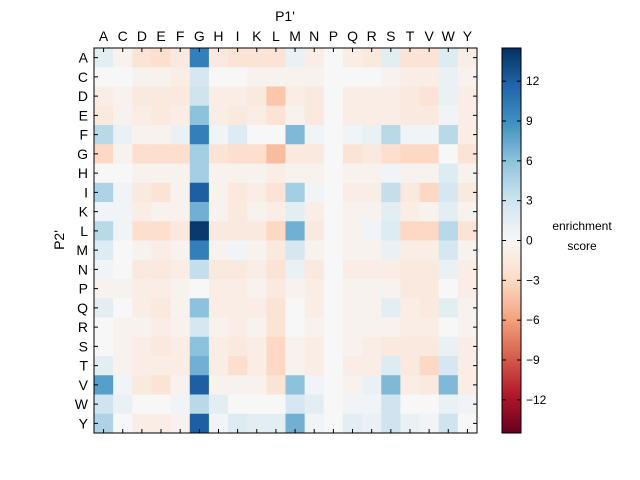  I want to click on heatmap-cell-G-C, so click(123, 154).